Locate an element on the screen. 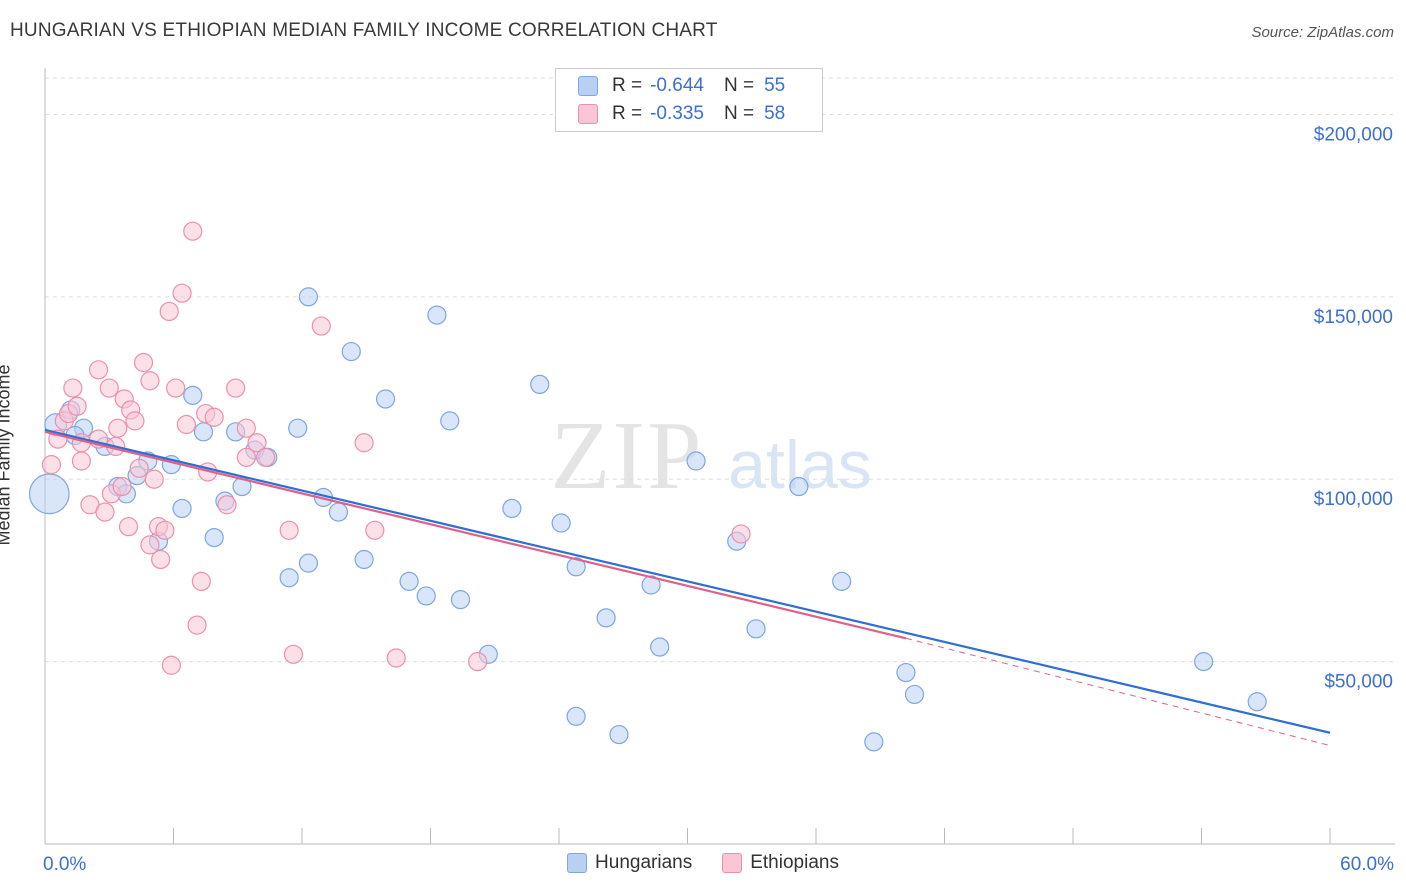 This screenshot has width=1406, height=892. legend-hungarians-swatch is located at coordinates (577, 863).